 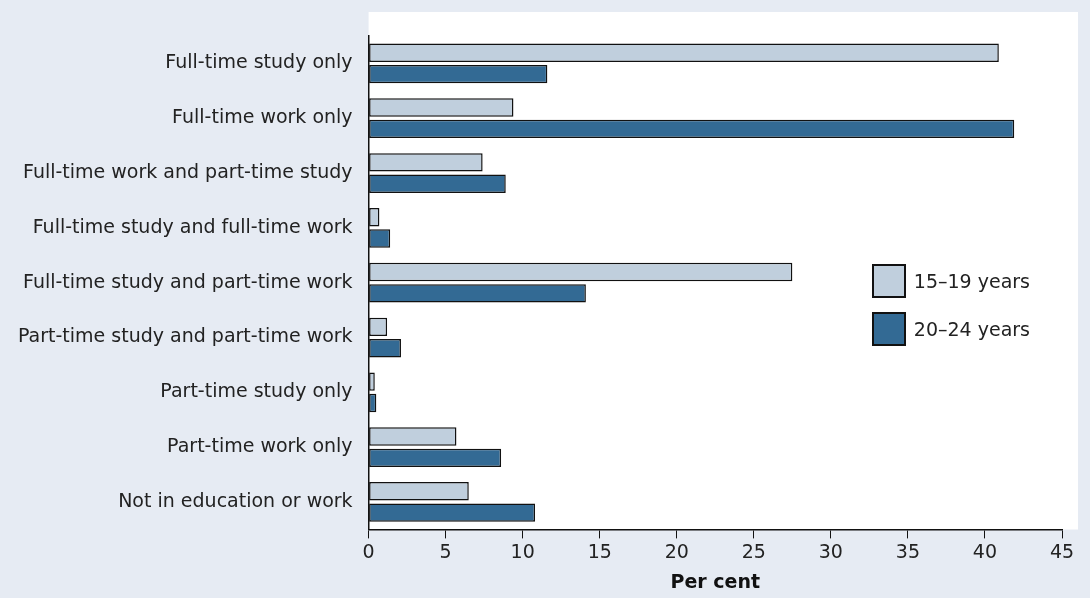 I want to click on y-tick-label: Full-time work and part-time study, so click(x=188, y=170).